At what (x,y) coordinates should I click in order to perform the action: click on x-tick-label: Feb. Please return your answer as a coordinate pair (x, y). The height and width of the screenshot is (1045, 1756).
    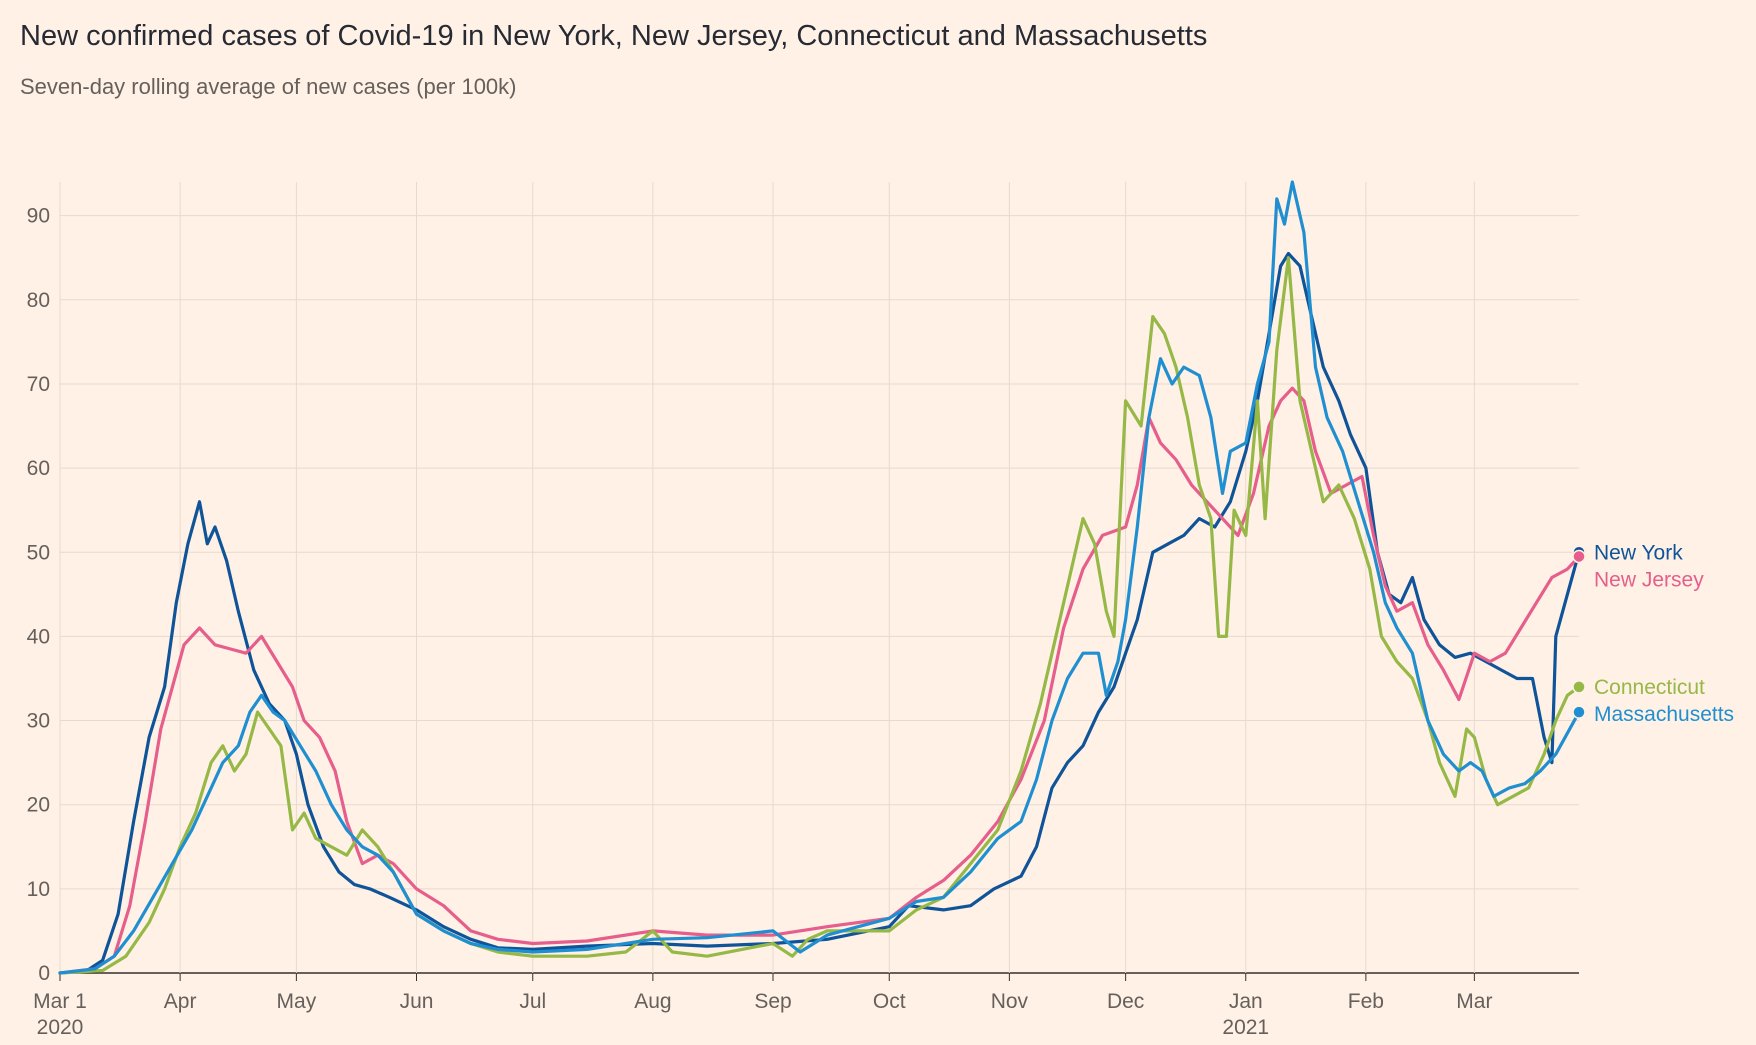
    Looking at the image, I should click on (1366, 1001).